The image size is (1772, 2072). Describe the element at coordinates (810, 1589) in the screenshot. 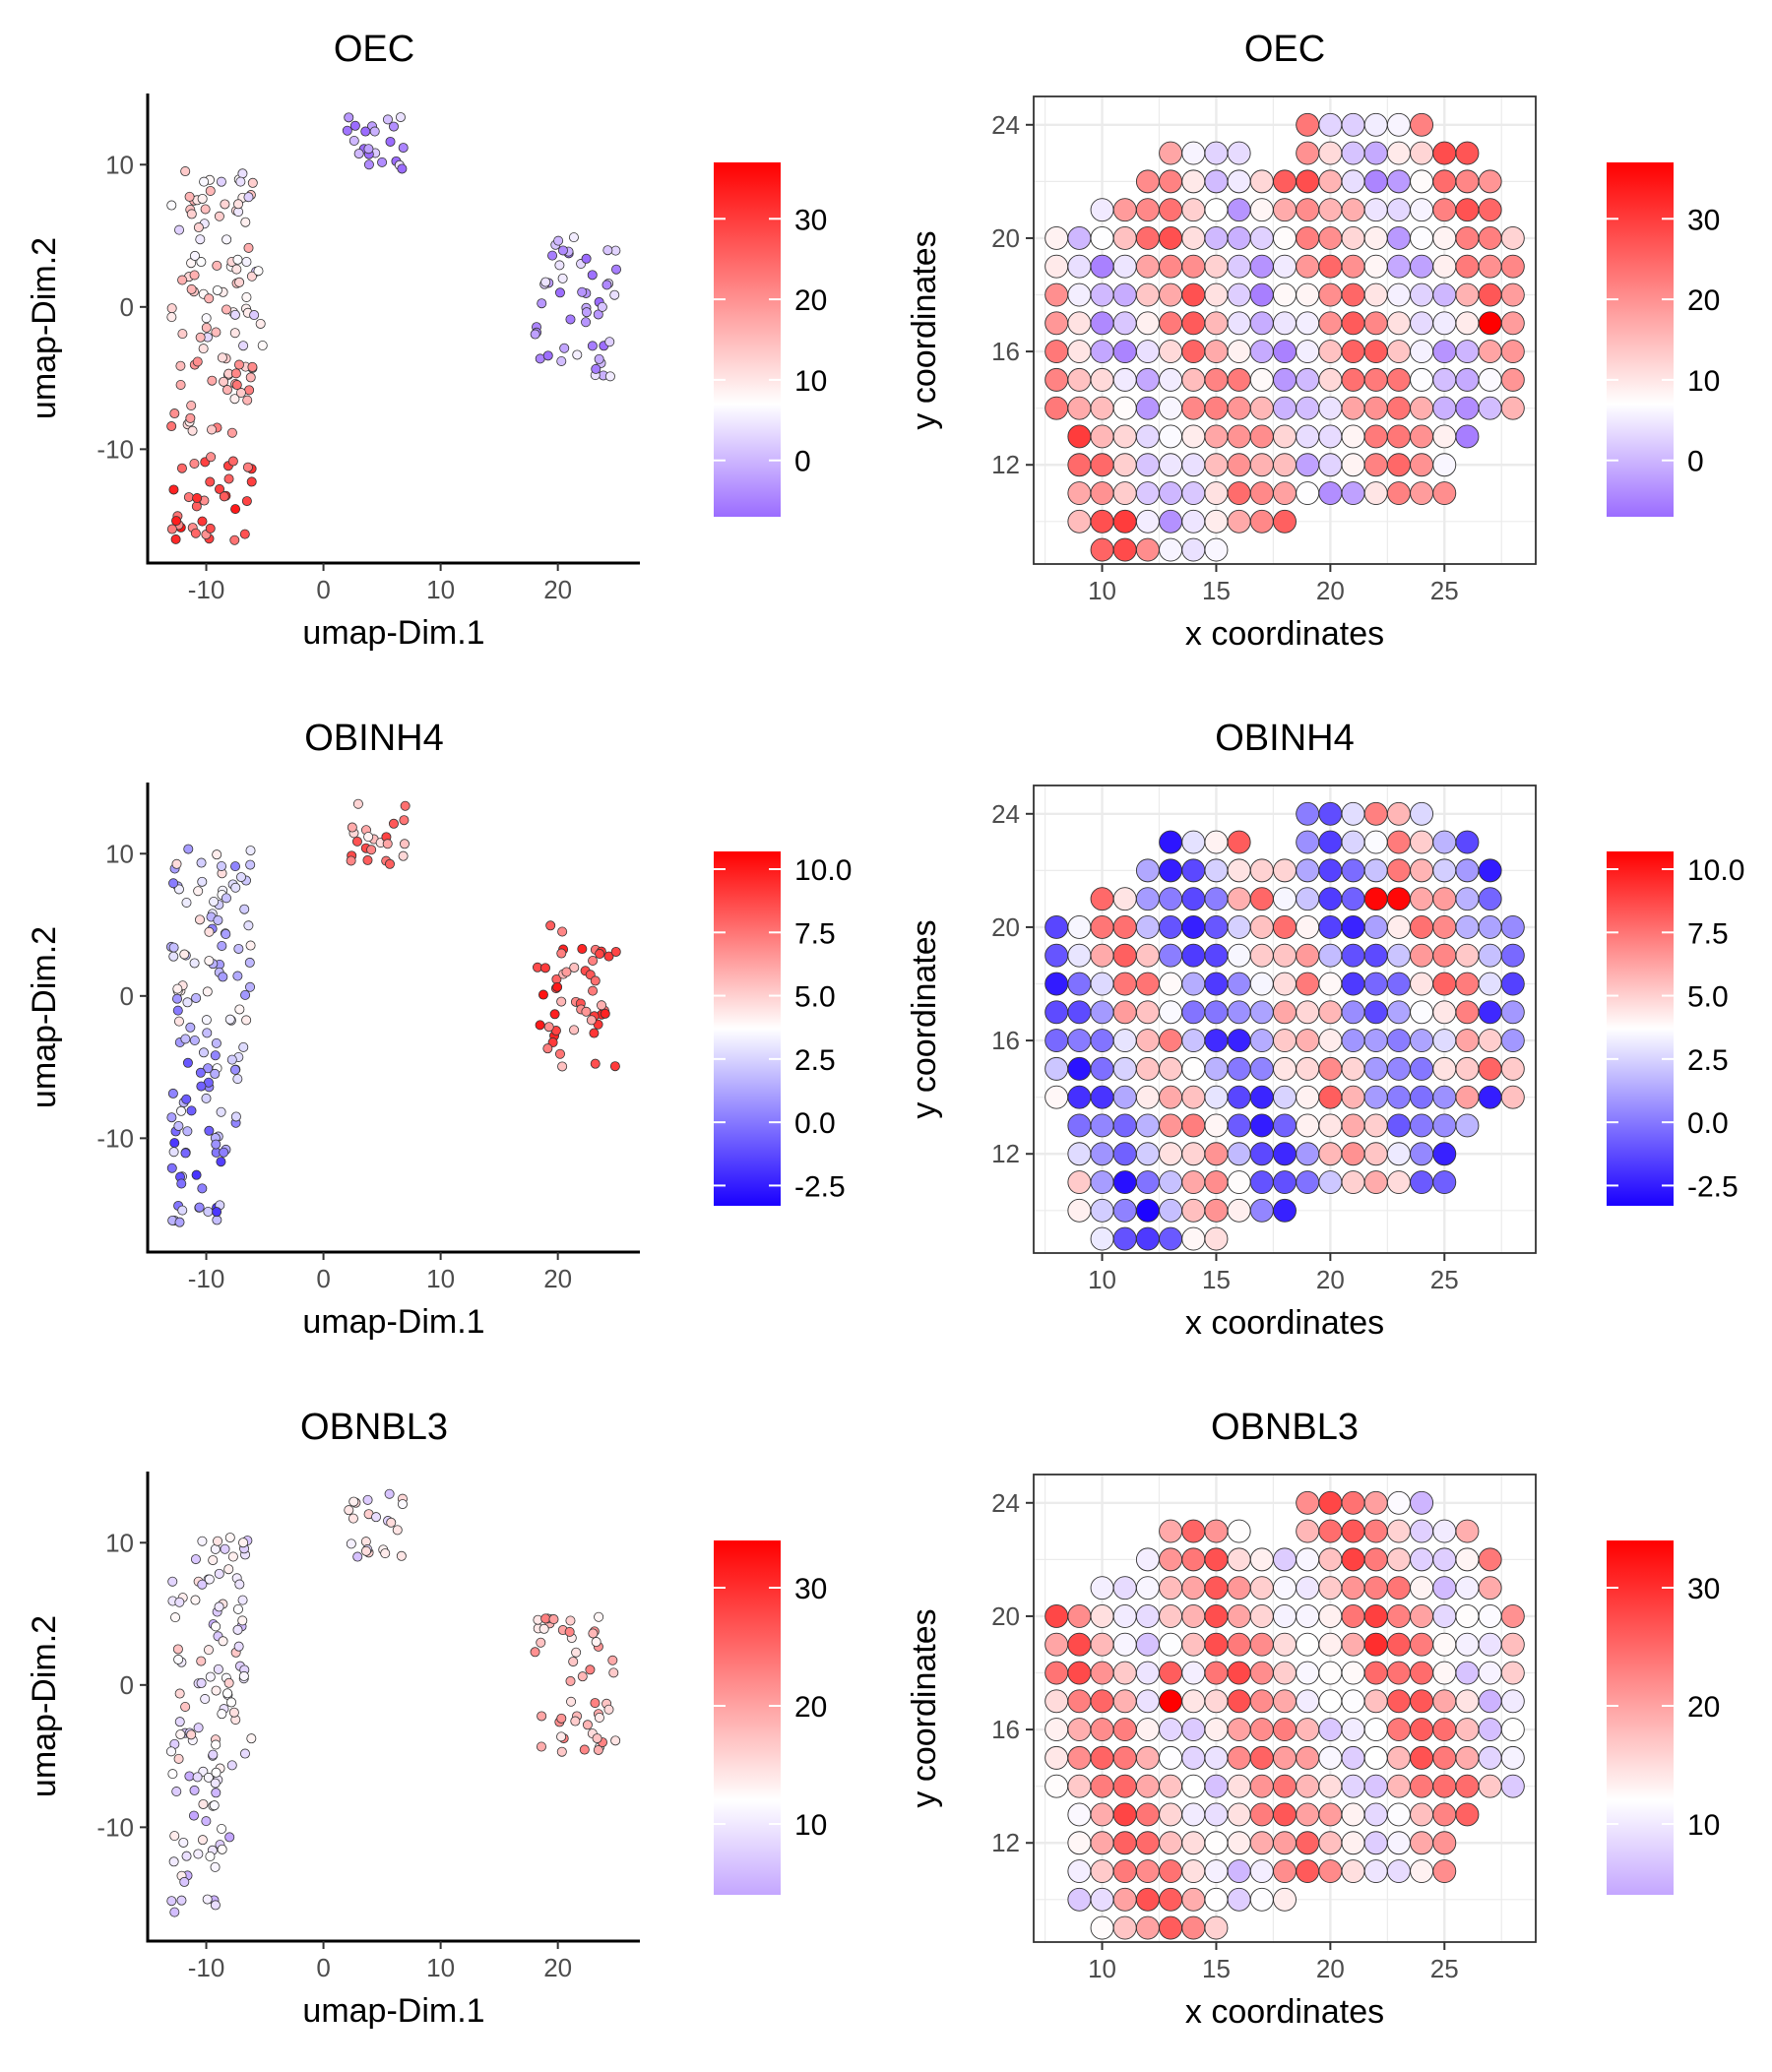

I see `colorbar-label: 30` at that location.